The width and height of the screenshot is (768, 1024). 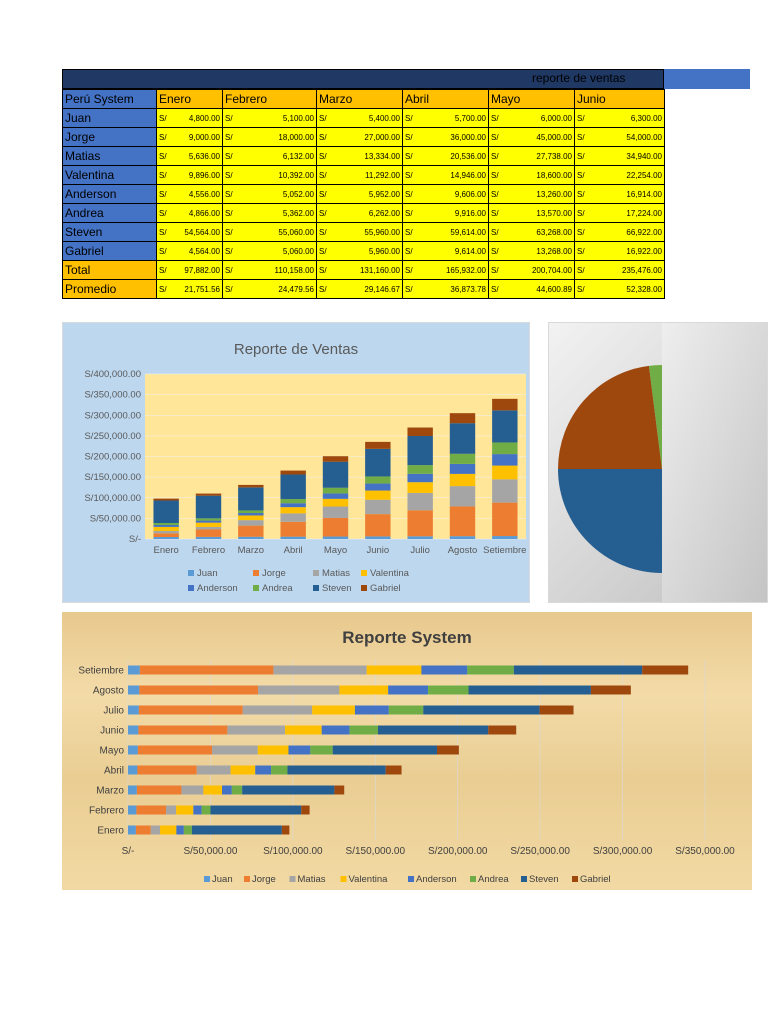 I want to click on value-cell: S/11,292.00, so click(x=359, y=175).